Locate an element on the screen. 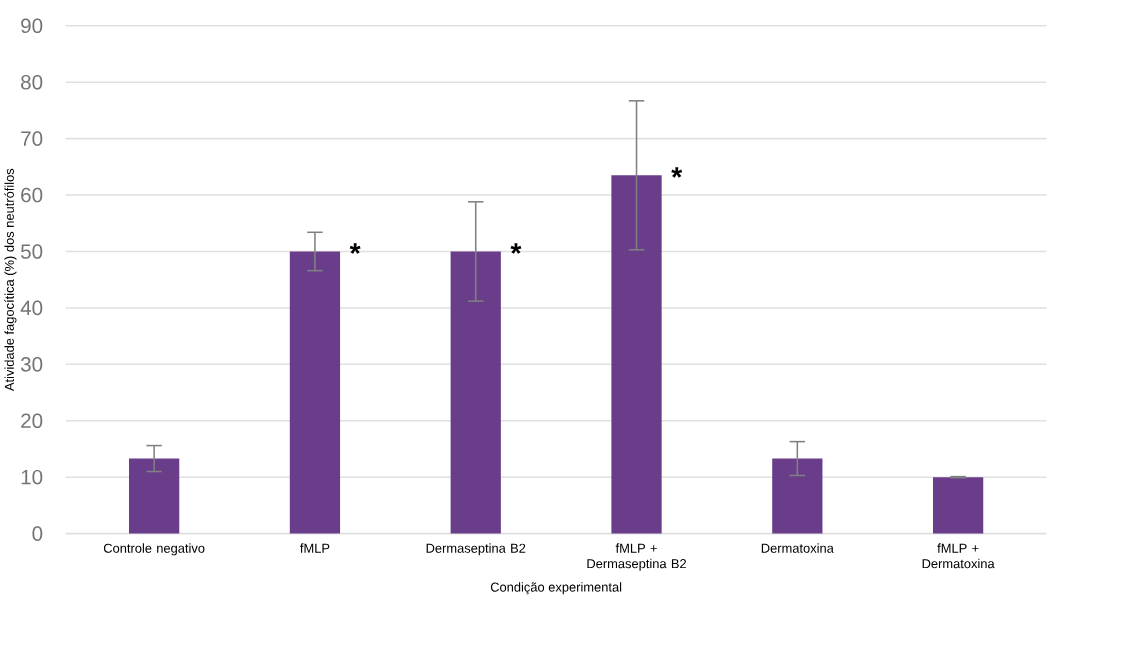 The width and height of the screenshot is (1135, 655). y-axis-title: Atividade fagocítica (%) dos neutrófilos is located at coordinates (10, 279).